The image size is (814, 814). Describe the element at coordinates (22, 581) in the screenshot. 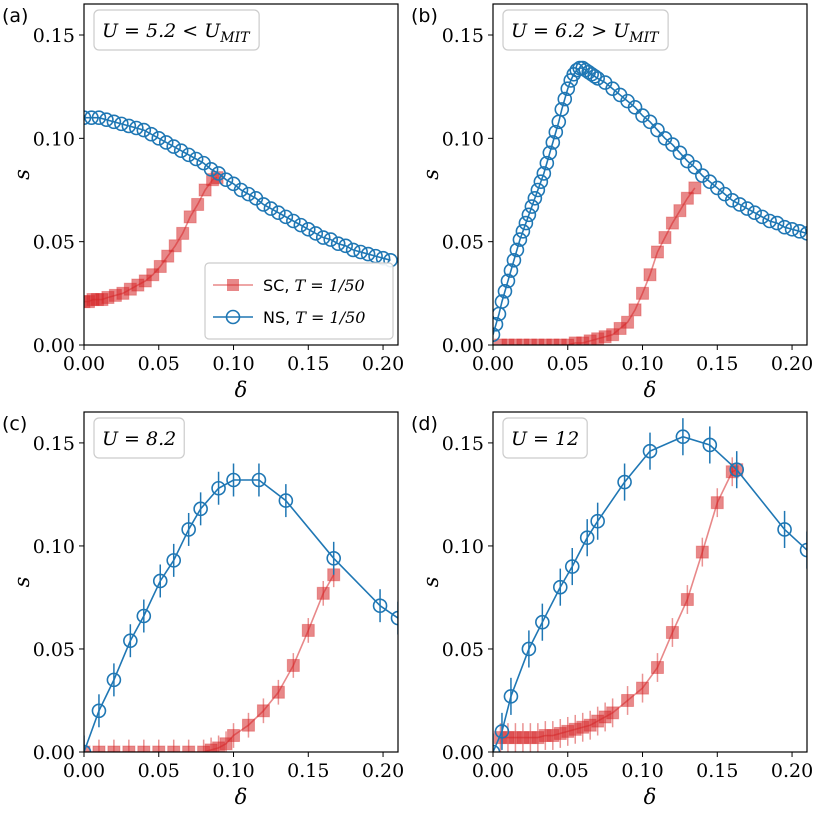

I see `y-axis-label: s` at that location.